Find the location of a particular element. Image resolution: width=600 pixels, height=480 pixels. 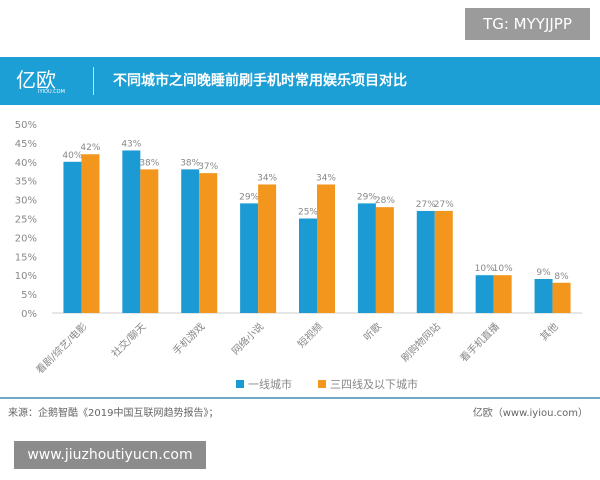

y-tick-label: 25% is located at coordinates (26, 220).